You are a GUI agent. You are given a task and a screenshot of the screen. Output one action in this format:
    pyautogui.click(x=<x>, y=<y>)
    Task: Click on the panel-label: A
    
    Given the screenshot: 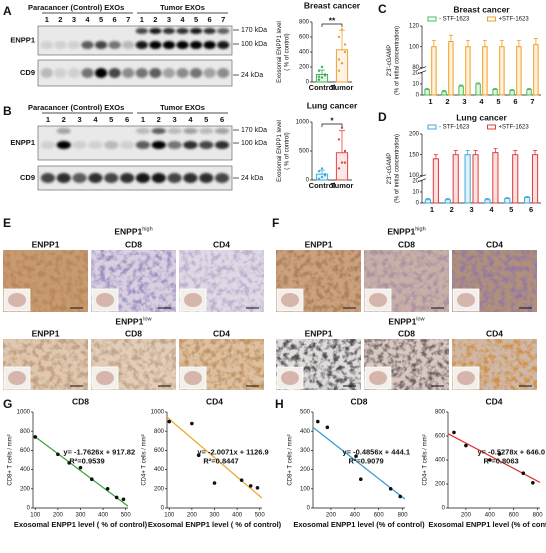 What is the action you would take?
    pyautogui.click(x=7, y=11)
    